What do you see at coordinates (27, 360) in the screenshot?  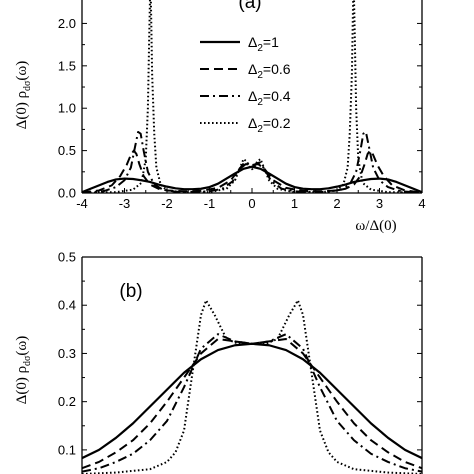 I see `panel-b-ylabel-sub: dσ` at bounding box center [27, 360].